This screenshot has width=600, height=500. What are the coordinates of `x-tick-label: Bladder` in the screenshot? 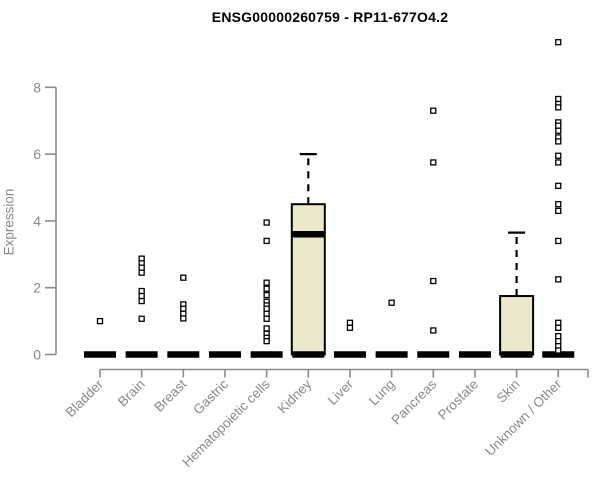 It's located at (85, 398).